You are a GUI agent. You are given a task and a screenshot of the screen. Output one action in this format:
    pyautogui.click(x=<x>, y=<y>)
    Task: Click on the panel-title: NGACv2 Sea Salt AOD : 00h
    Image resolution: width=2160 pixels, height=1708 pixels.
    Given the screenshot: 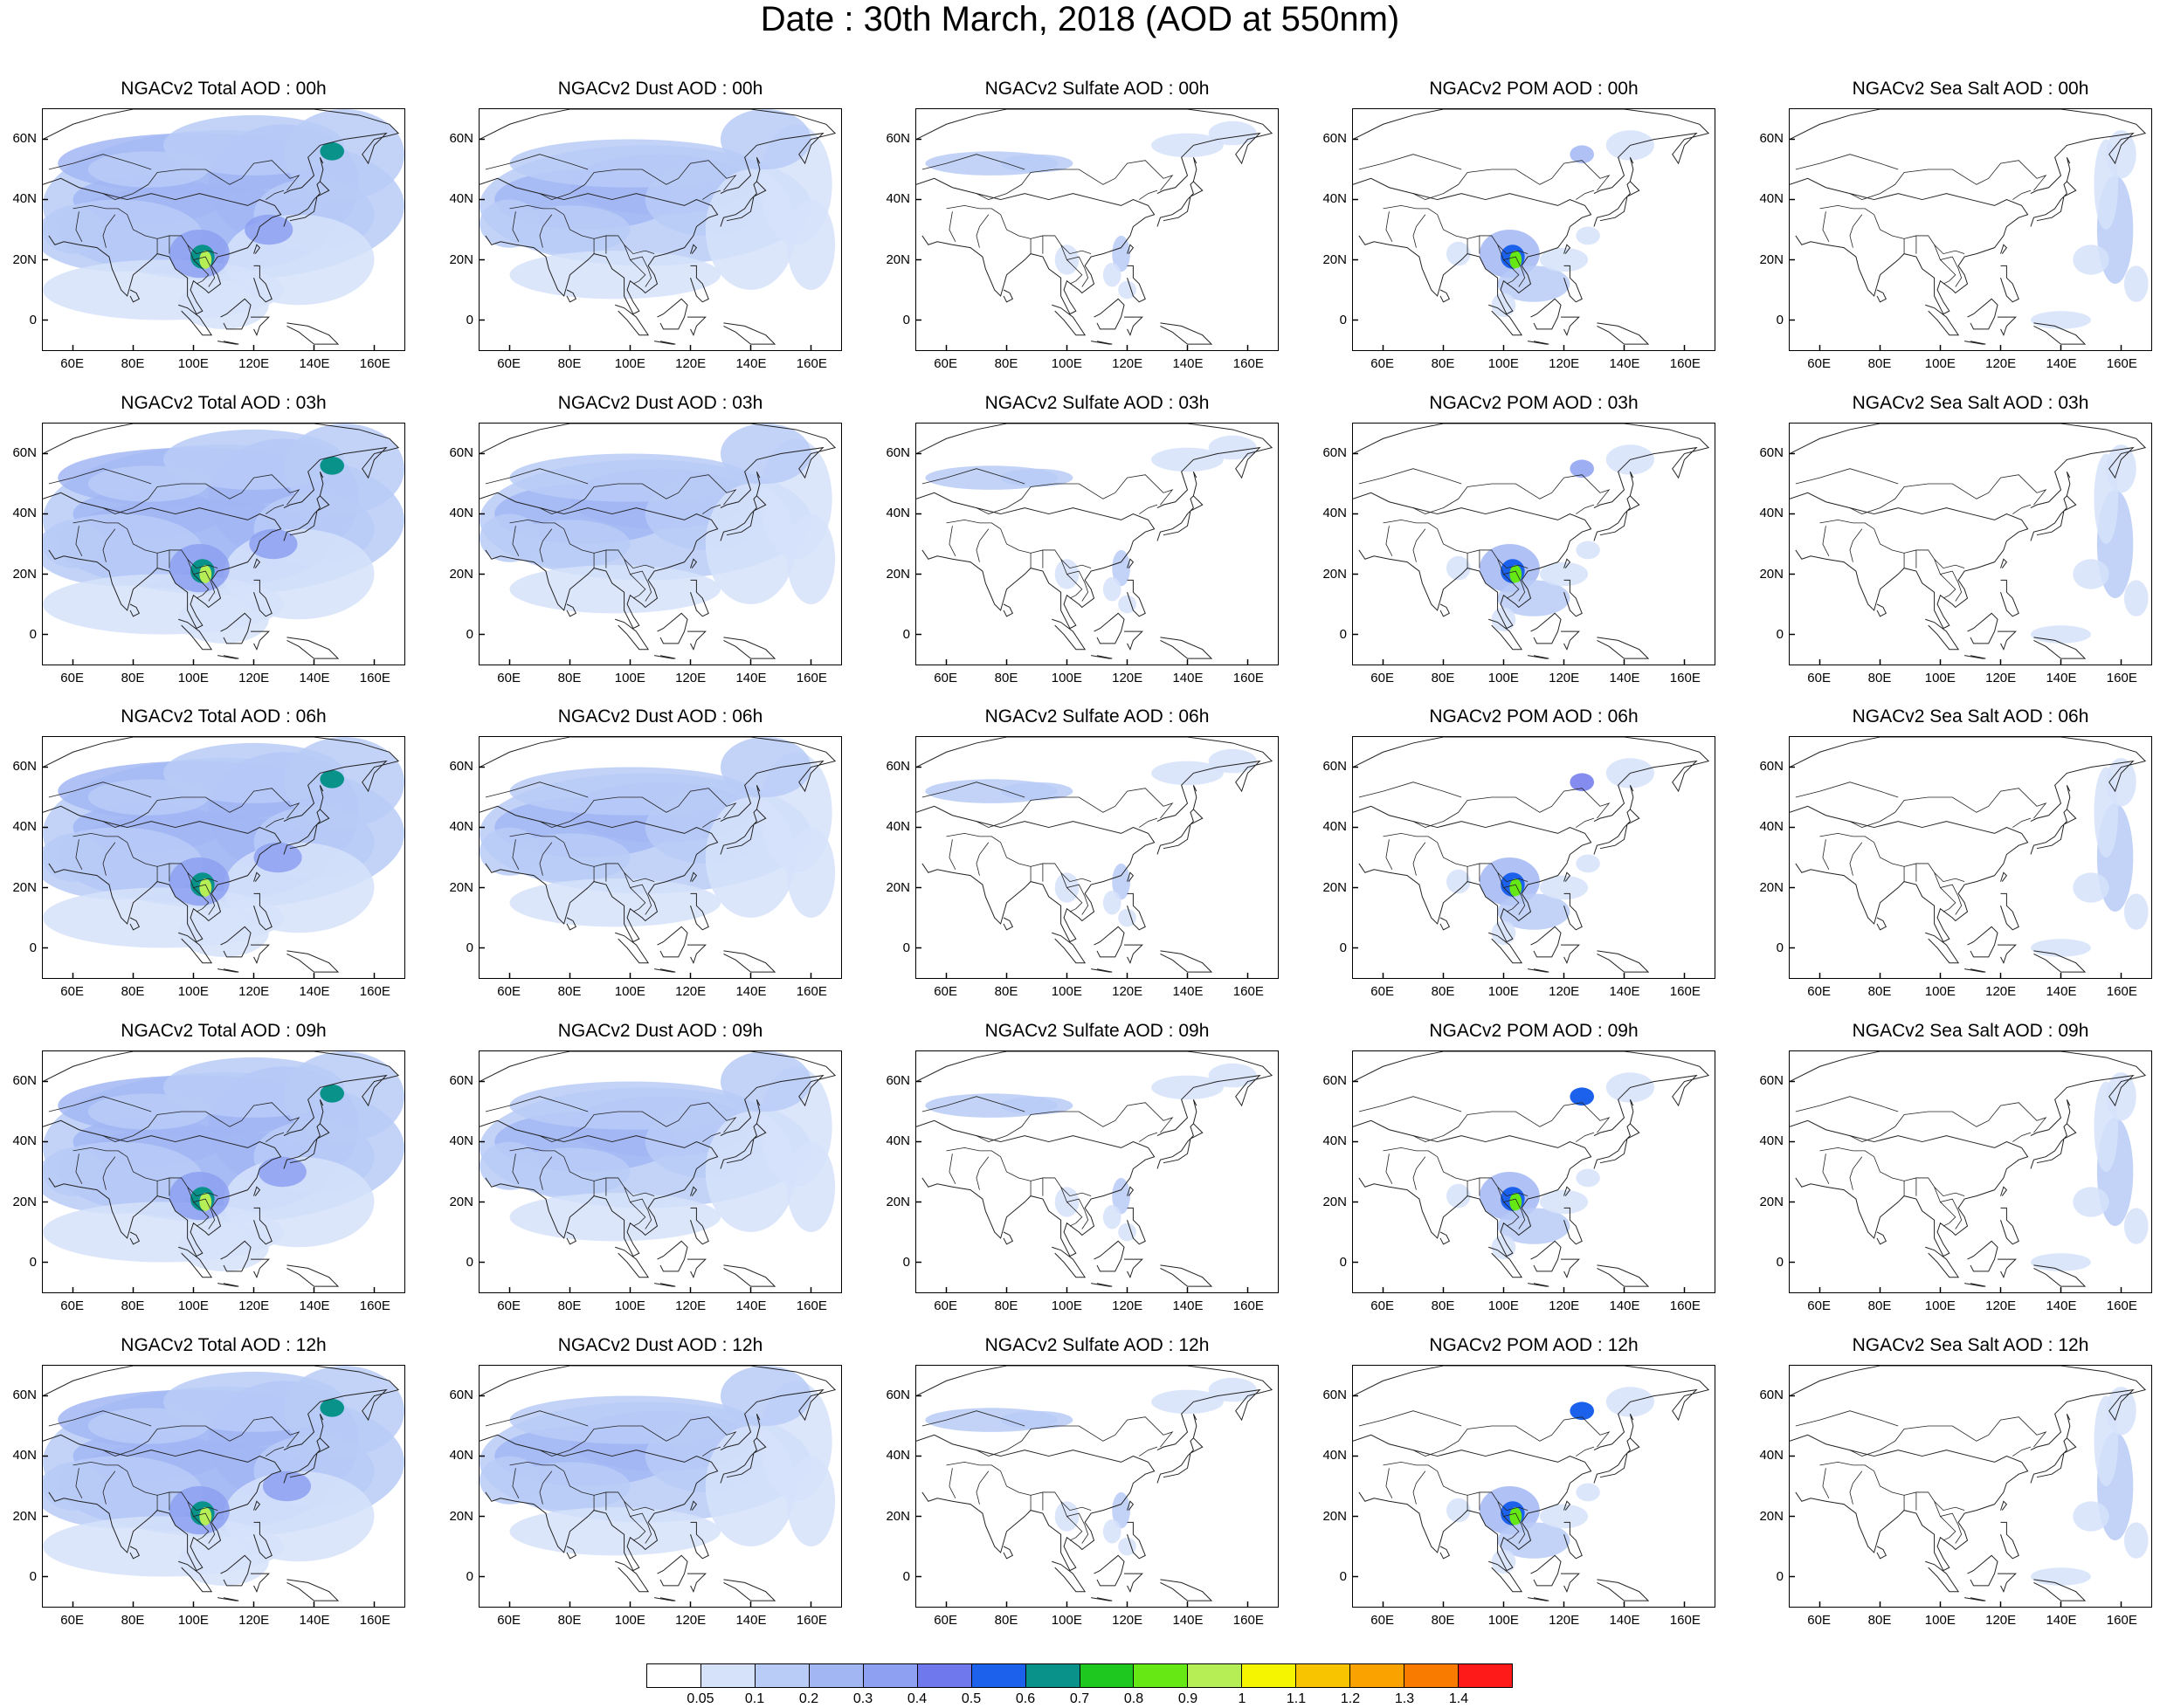 What is the action you would take?
    pyautogui.click(x=1971, y=89)
    